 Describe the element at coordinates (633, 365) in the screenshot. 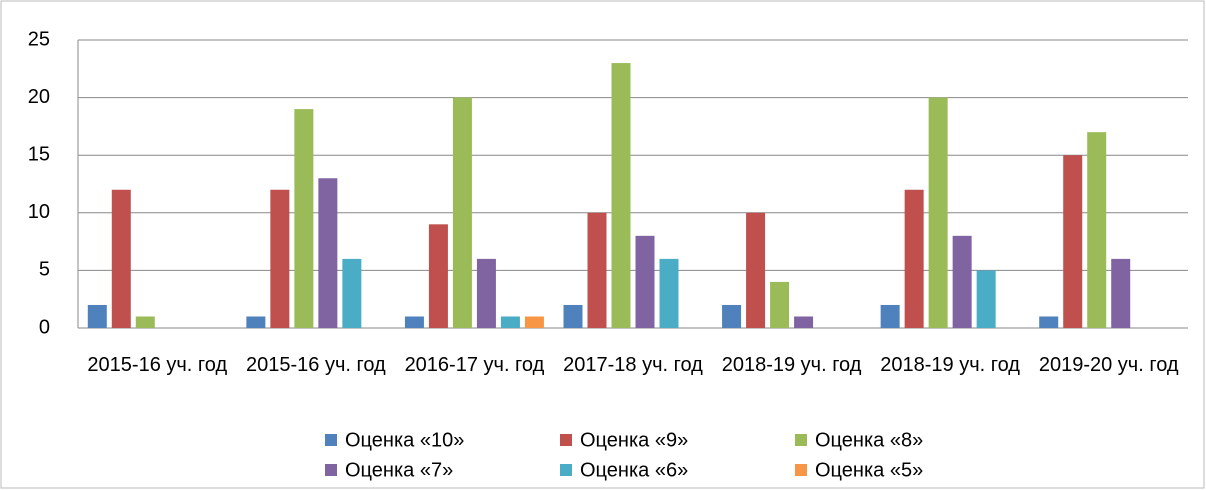

I see `x-tick-label: 2017-18 уч. год` at that location.